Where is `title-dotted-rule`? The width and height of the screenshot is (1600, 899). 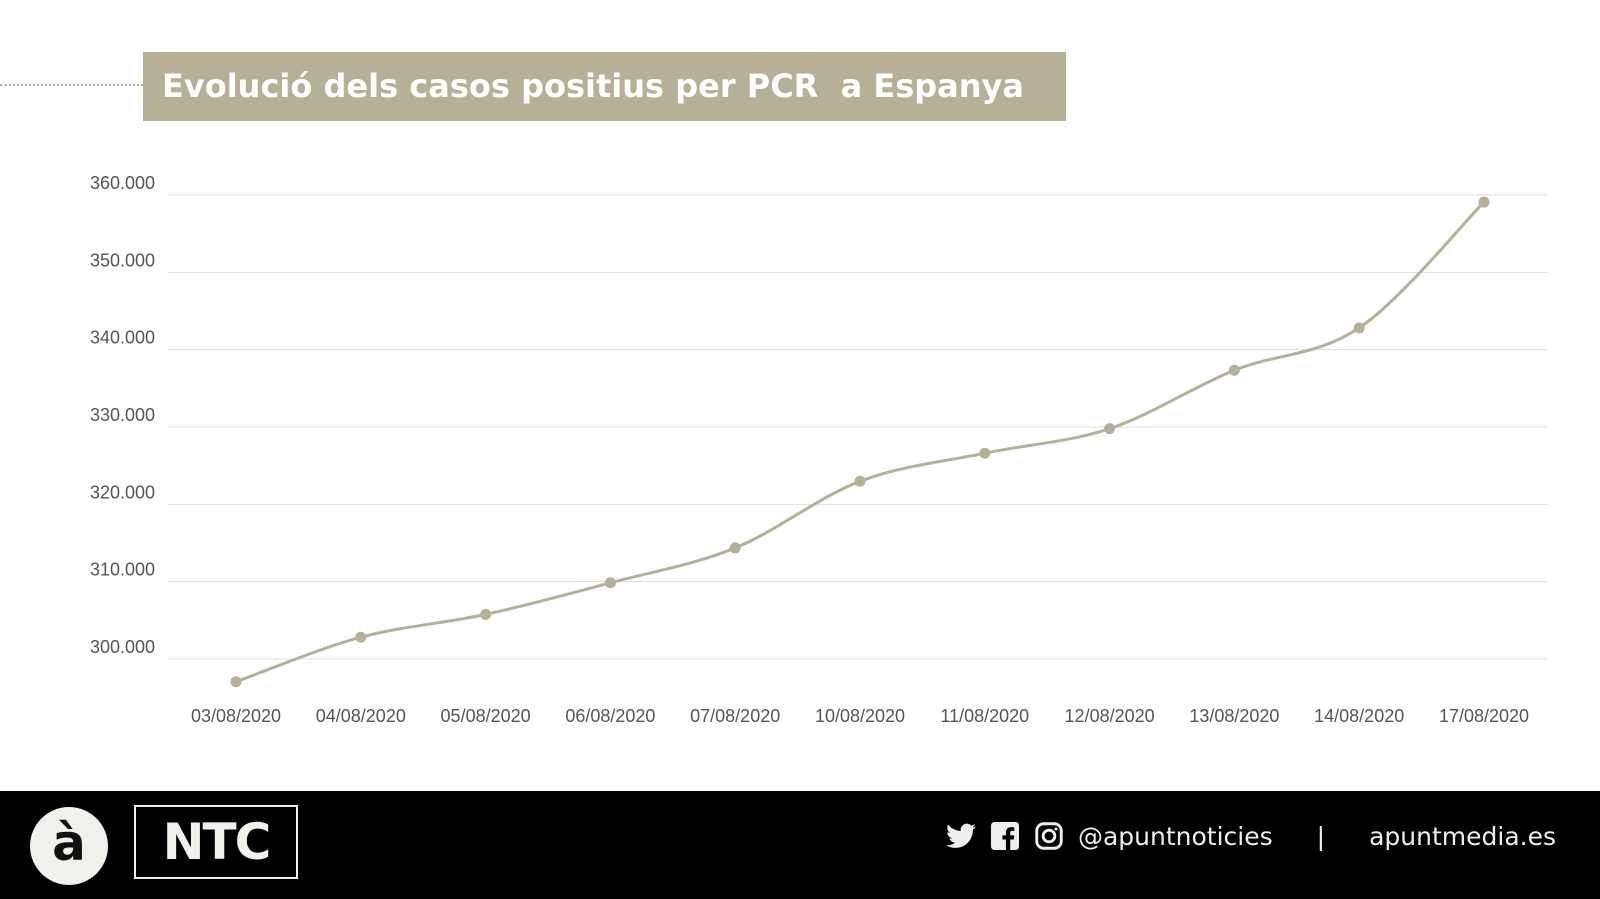
title-dotted-rule is located at coordinates (71, 85).